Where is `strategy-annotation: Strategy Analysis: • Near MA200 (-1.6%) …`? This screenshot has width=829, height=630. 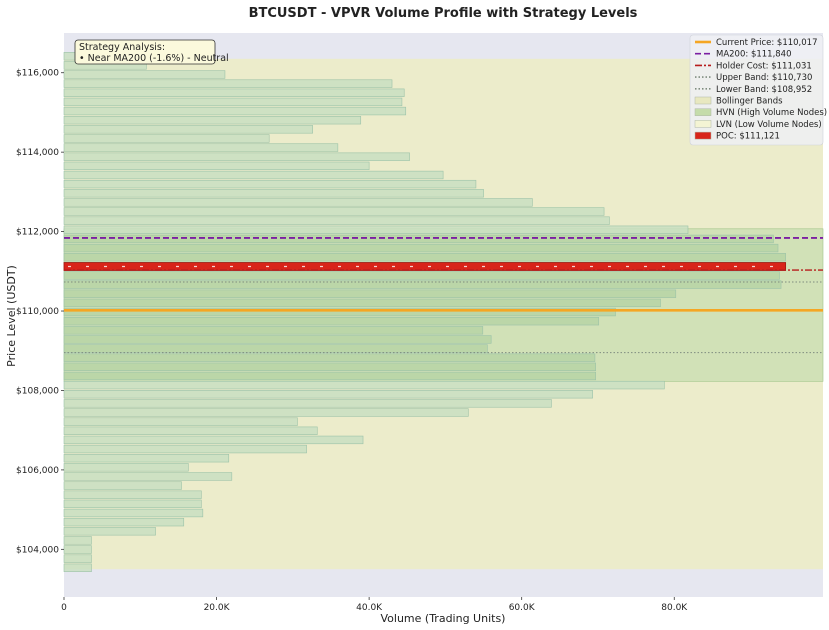
strategy-annotation: Strategy Analysis: • Near MA200 (-1.6%) … is located at coordinates (151, 52).